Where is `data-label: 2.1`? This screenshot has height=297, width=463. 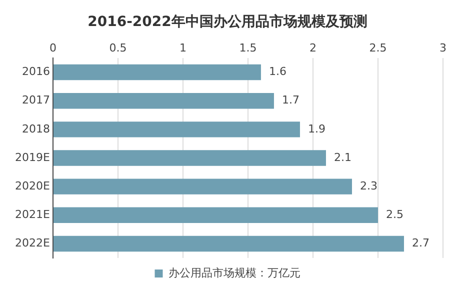
data-label: 2.1 is located at coordinates (343, 157).